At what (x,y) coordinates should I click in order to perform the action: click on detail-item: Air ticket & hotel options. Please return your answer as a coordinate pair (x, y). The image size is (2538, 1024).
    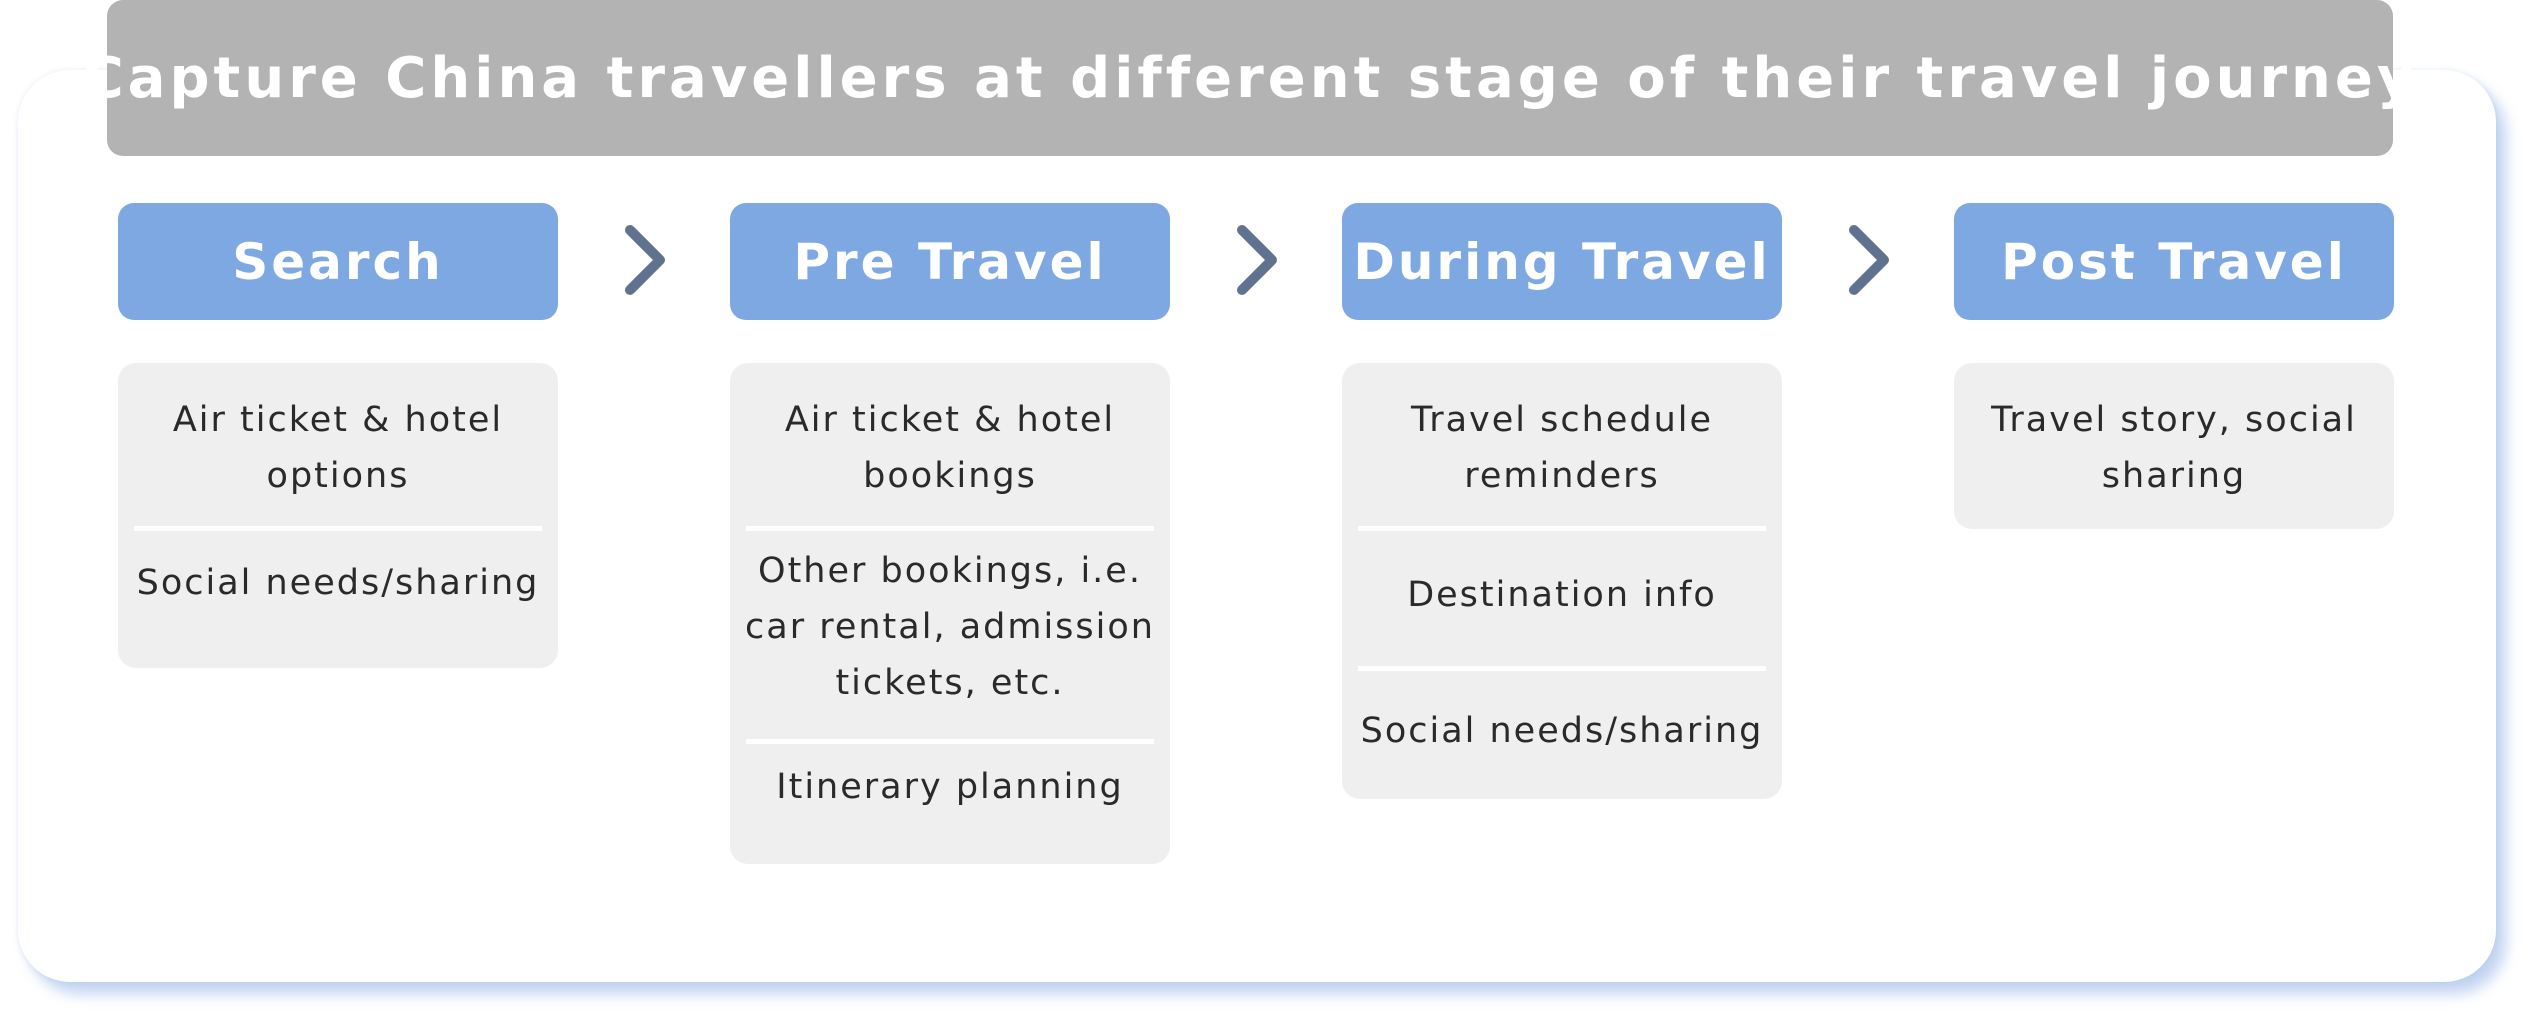
    Looking at the image, I should click on (338, 448).